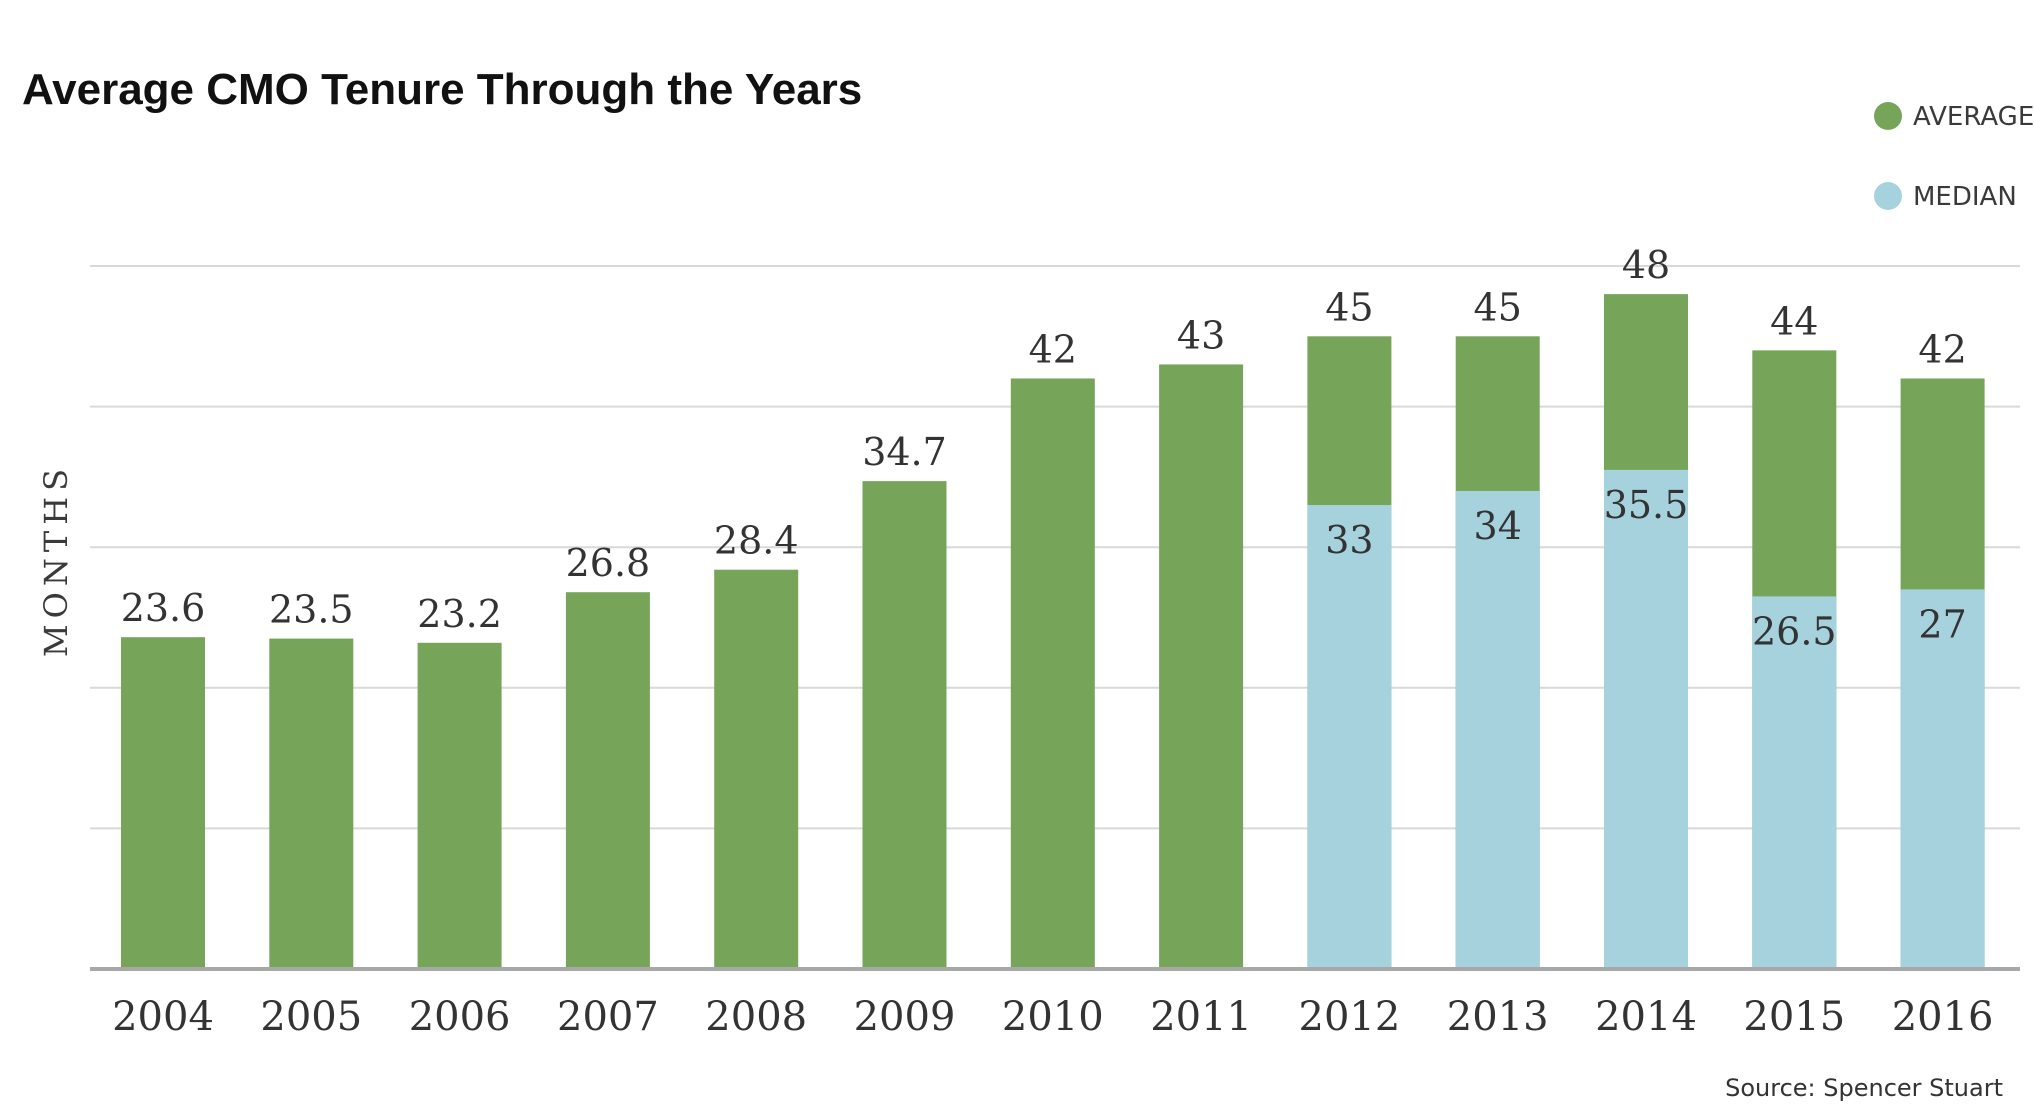 The height and width of the screenshot is (1109, 2034). What do you see at coordinates (311, 1017) in the screenshot?
I see `x-tick-label-2005: 2005` at bounding box center [311, 1017].